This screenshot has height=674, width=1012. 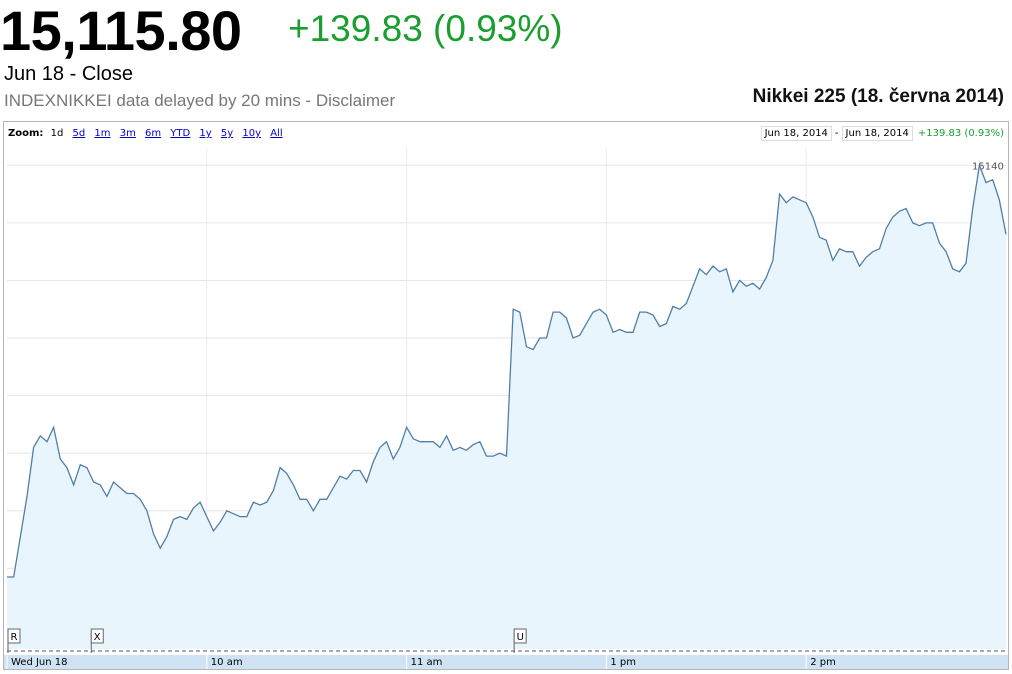 I want to click on zoom-1y: 1y, so click(x=205, y=133).